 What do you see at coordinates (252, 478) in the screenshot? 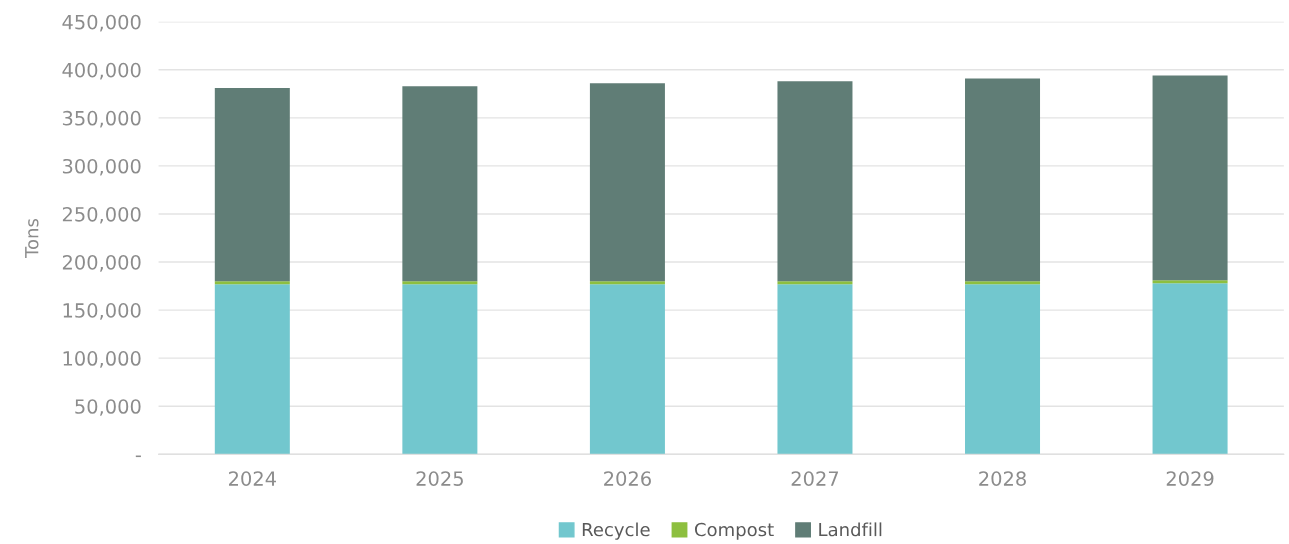
I see `x-tick-label: 2024` at bounding box center [252, 478].